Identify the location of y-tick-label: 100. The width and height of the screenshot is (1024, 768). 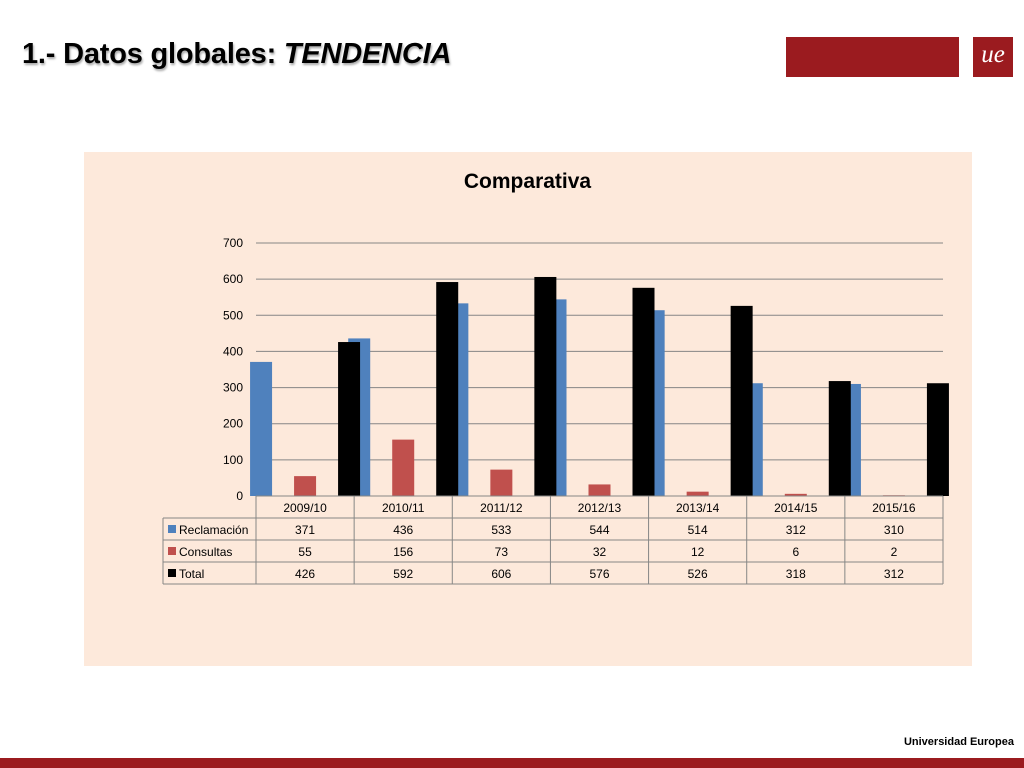
(233, 460).